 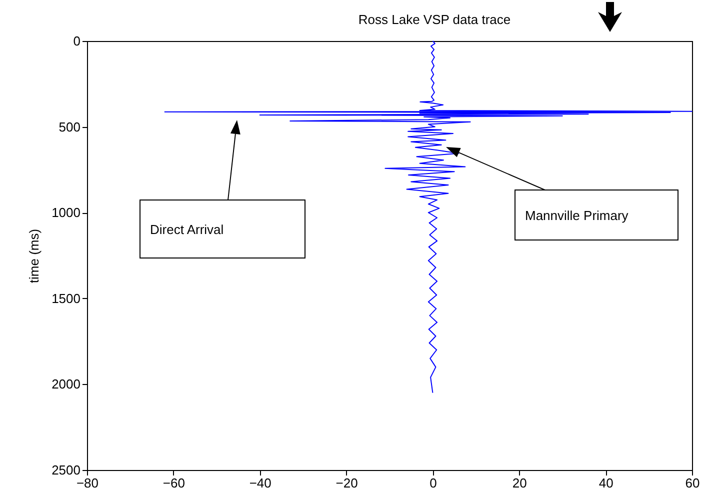 I want to click on y-axis-title: time (ms), so click(x=34, y=256).